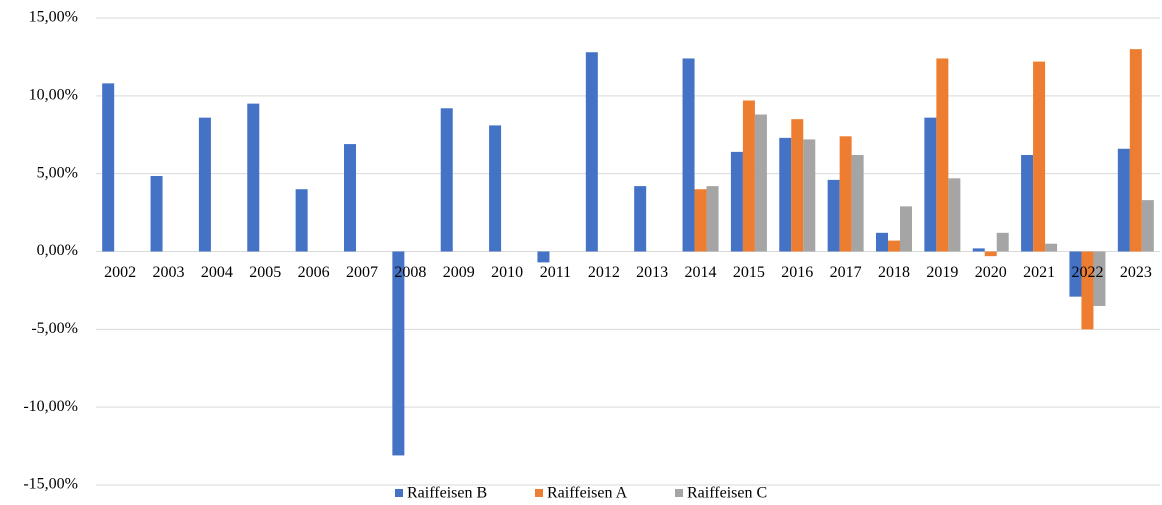  I want to click on x-tick-label: 2021, so click(1039, 272).